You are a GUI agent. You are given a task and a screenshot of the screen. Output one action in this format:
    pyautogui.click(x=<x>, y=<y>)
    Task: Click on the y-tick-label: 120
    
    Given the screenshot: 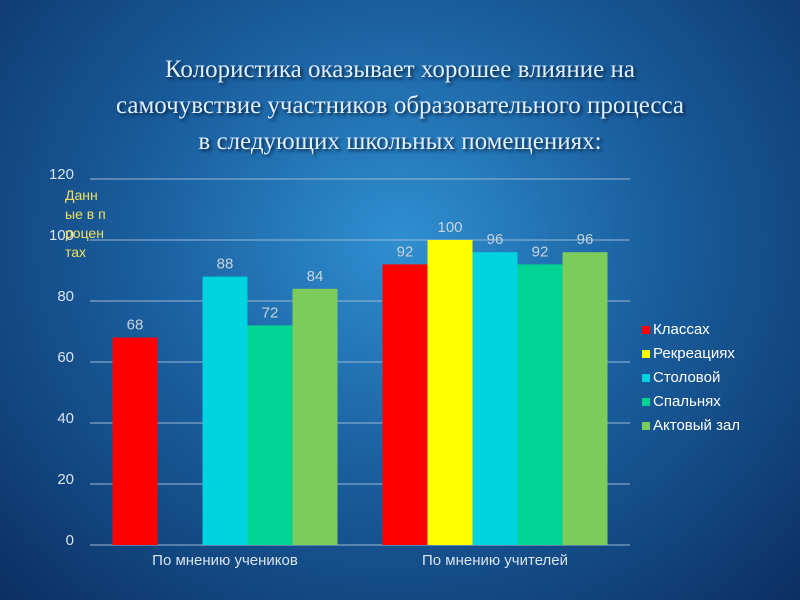 What is the action you would take?
    pyautogui.click(x=61, y=174)
    